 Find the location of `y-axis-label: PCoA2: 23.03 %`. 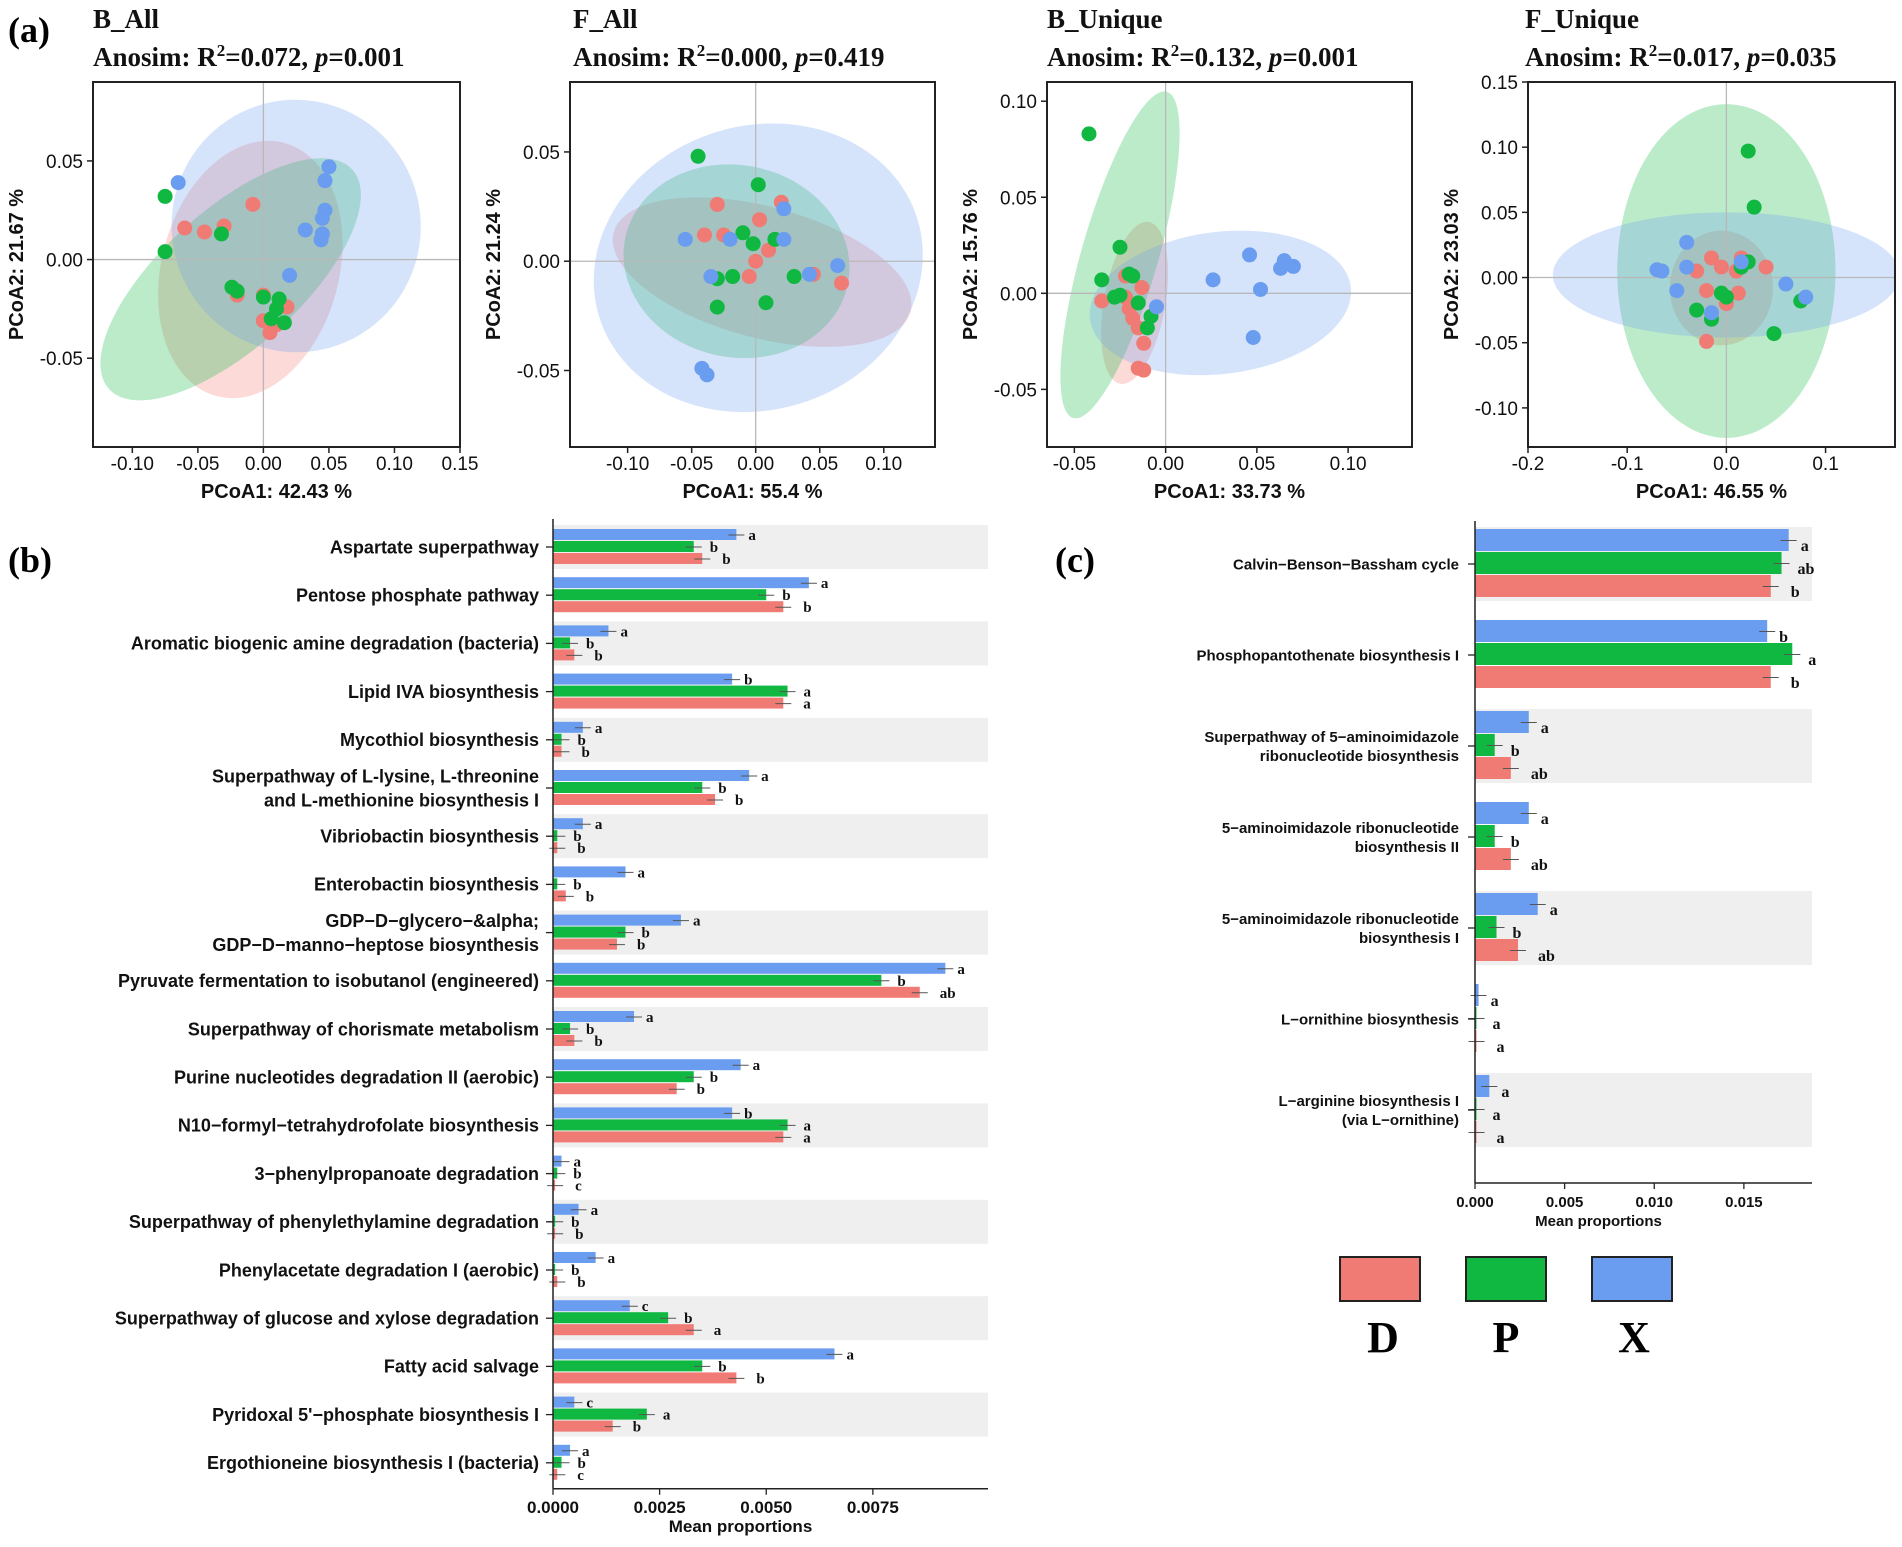

y-axis-label: PCoA2: 23.03 % is located at coordinates (1452, 264).